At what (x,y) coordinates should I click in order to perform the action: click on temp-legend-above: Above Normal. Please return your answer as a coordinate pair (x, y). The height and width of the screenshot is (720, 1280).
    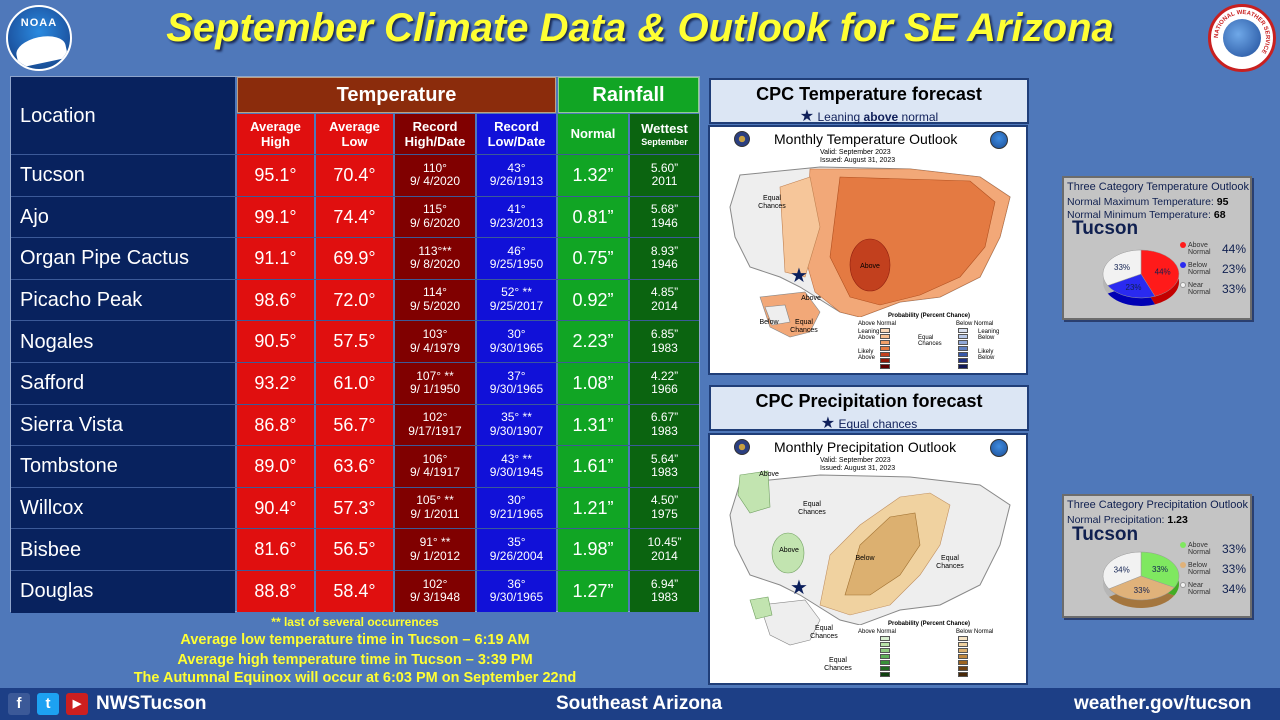
    Looking at the image, I should click on (877, 324).